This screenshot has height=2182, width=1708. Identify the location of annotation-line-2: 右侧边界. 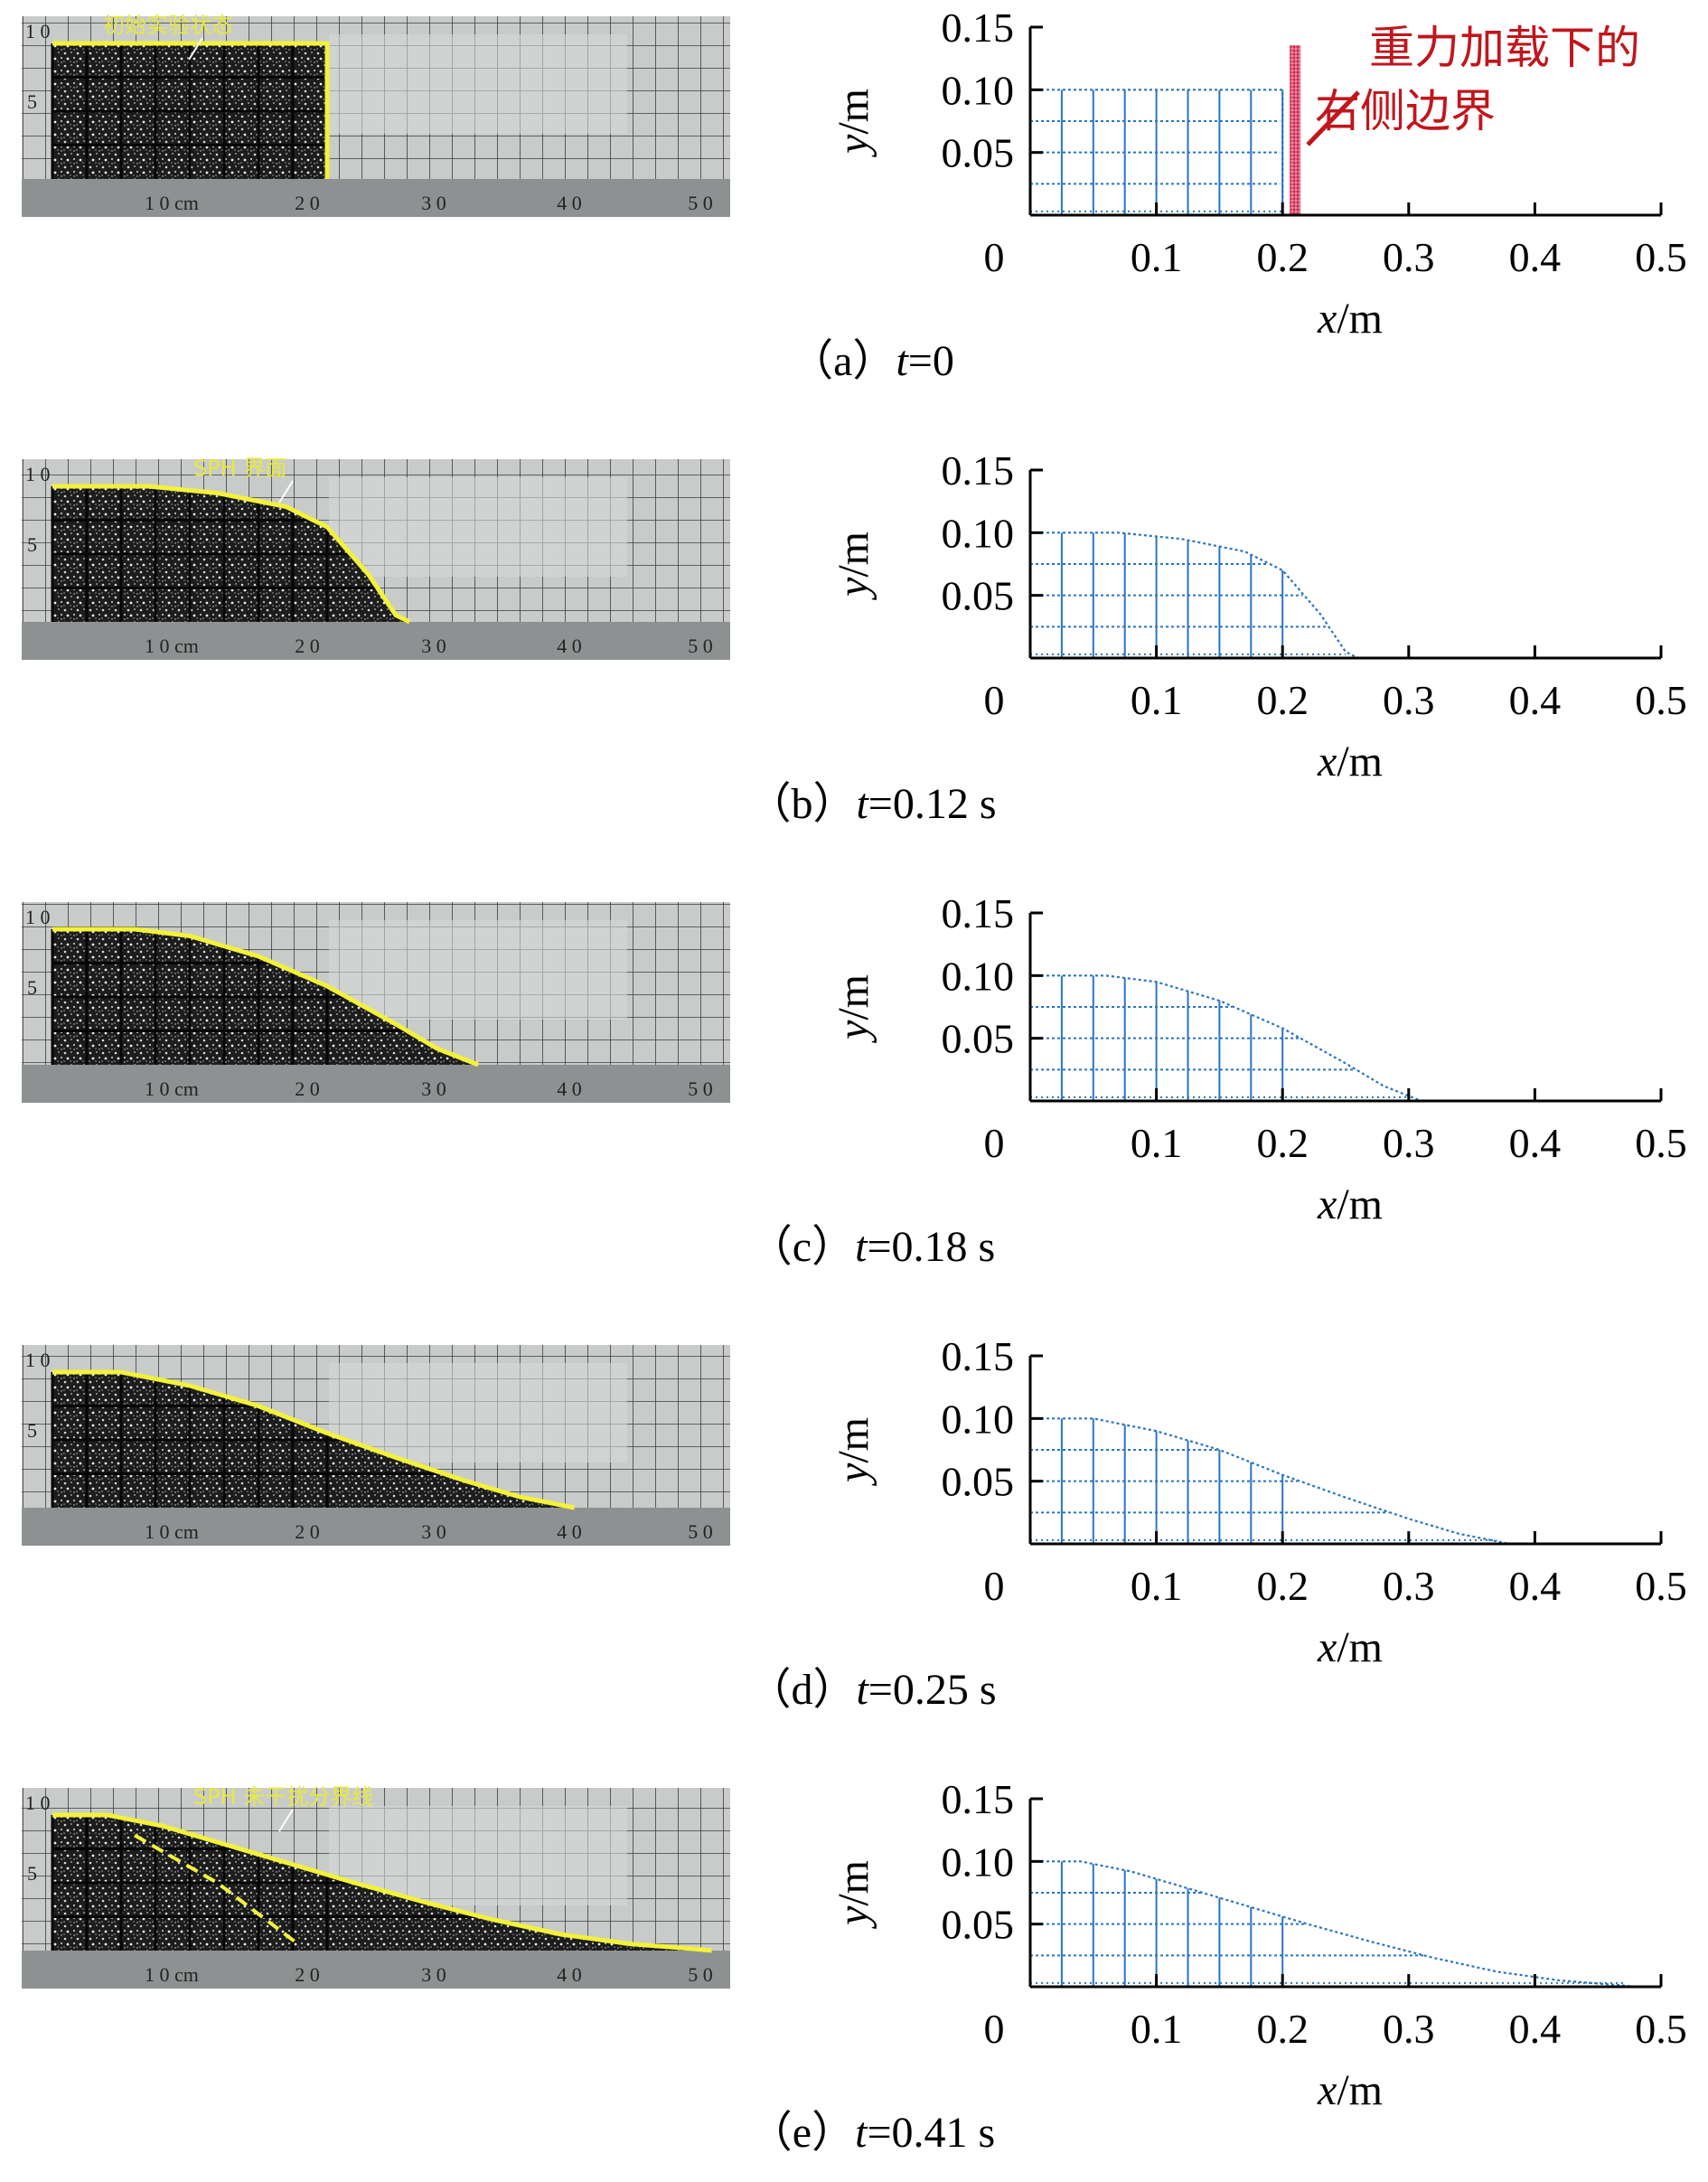
(1405, 111).